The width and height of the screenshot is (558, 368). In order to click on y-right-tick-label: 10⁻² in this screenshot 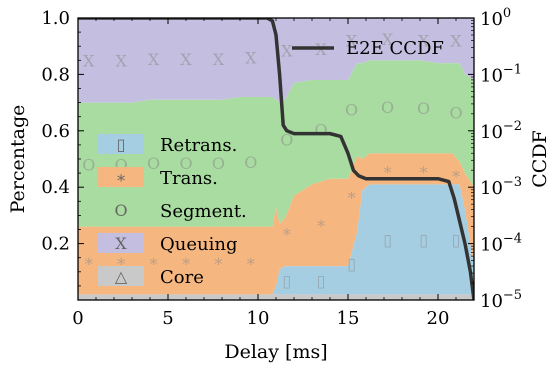, I will do `click(501, 131)`.